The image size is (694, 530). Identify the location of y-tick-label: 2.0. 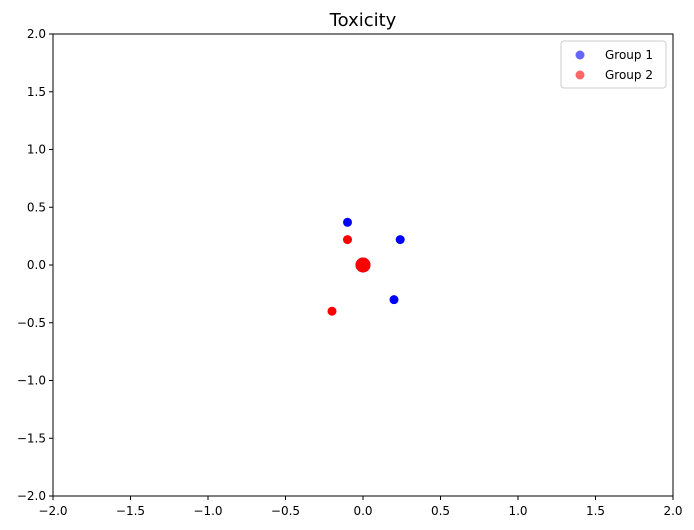
(36, 34).